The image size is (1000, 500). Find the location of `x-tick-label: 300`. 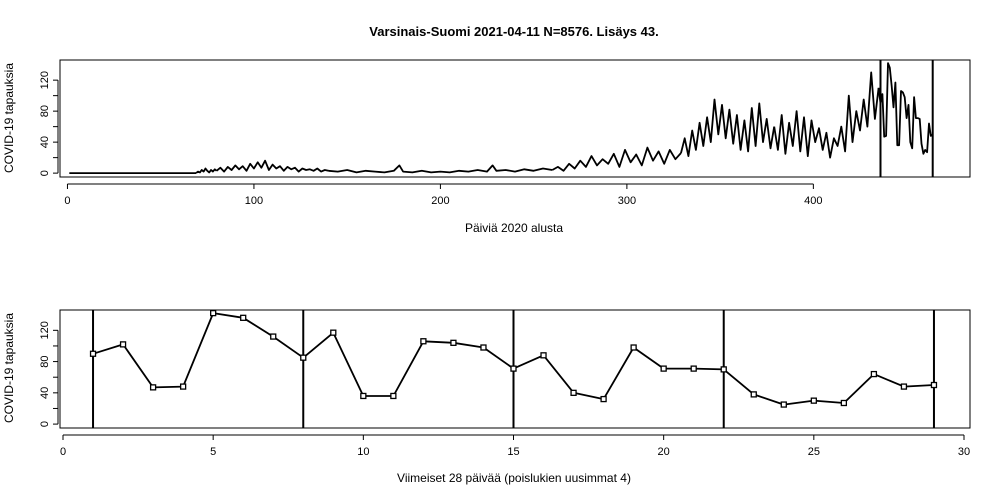

x-tick-label: 300 is located at coordinates (627, 201).